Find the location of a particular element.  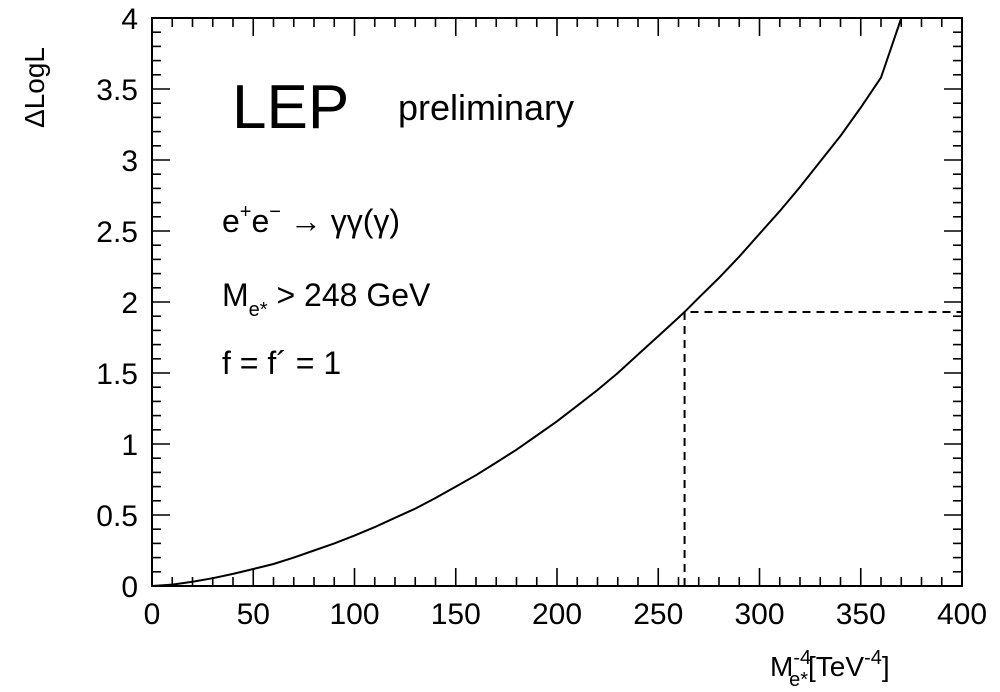

y-tick-label: 1 is located at coordinates (129, 445).